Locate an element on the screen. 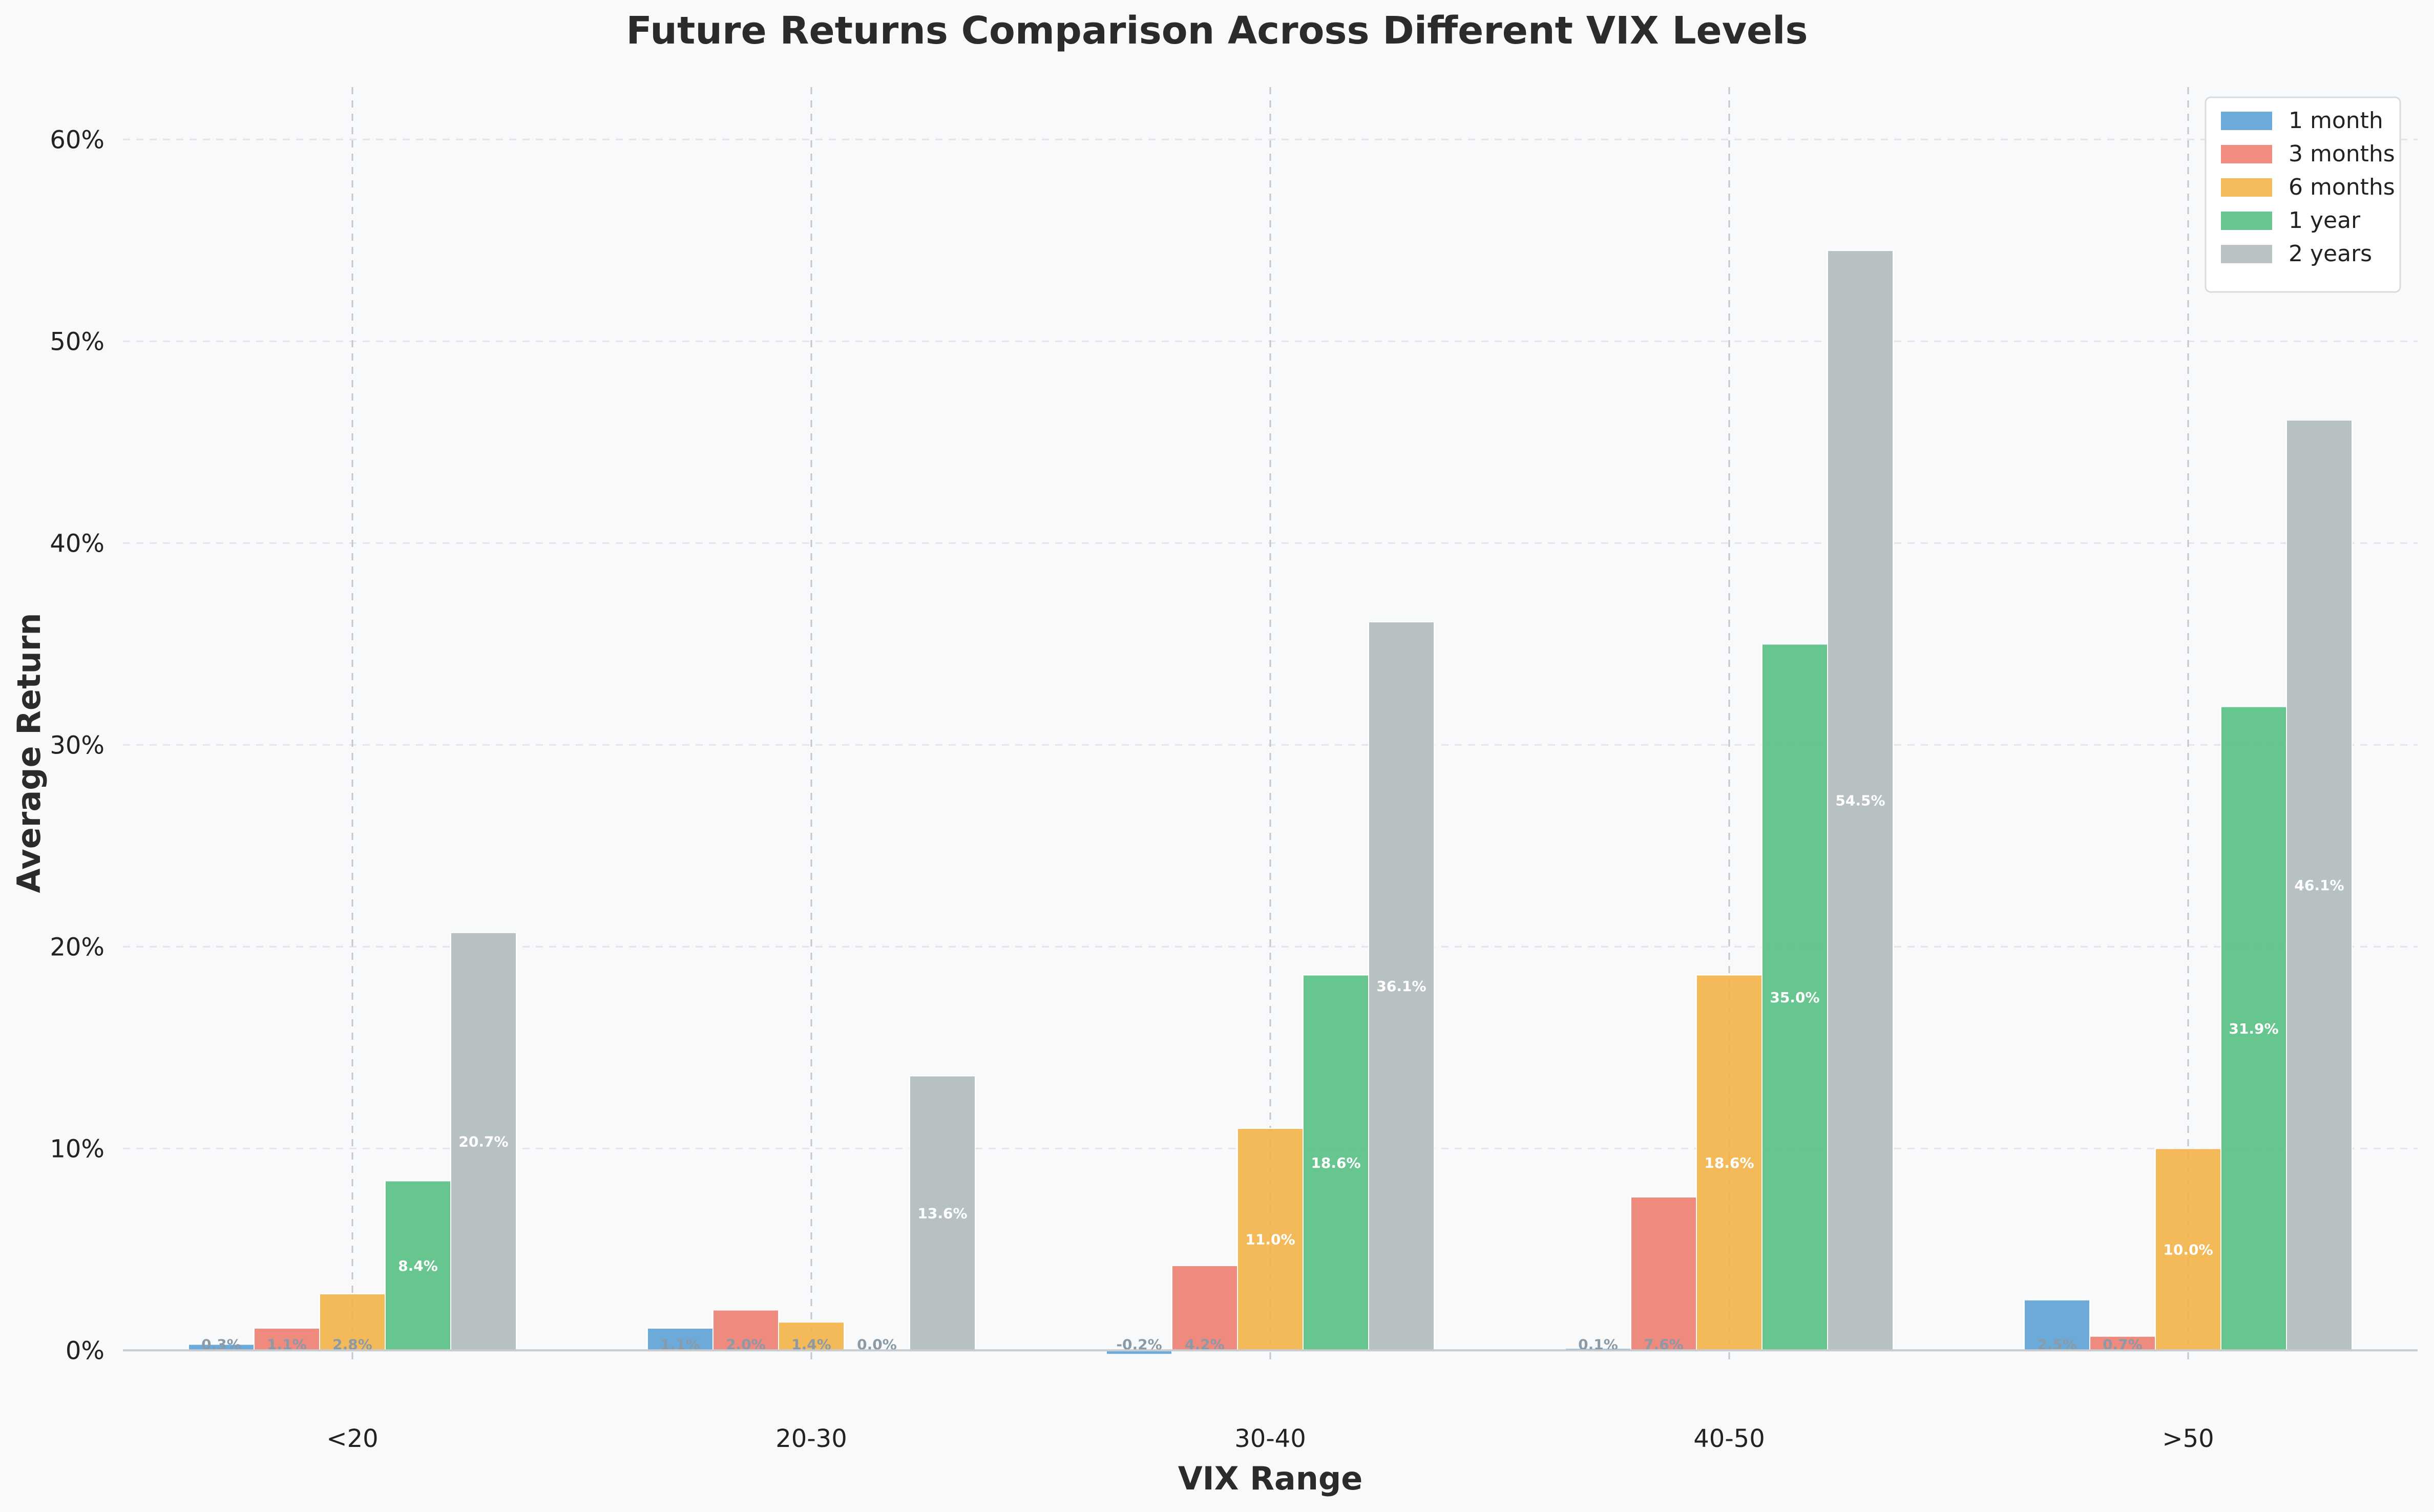  data-label: 10.0% is located at coordinates (2188, 1249).